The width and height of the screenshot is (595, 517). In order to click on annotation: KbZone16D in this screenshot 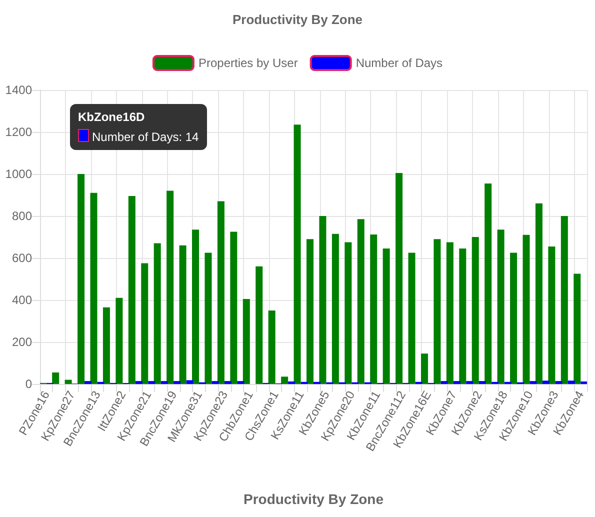, I will do `click(112, 117)`.